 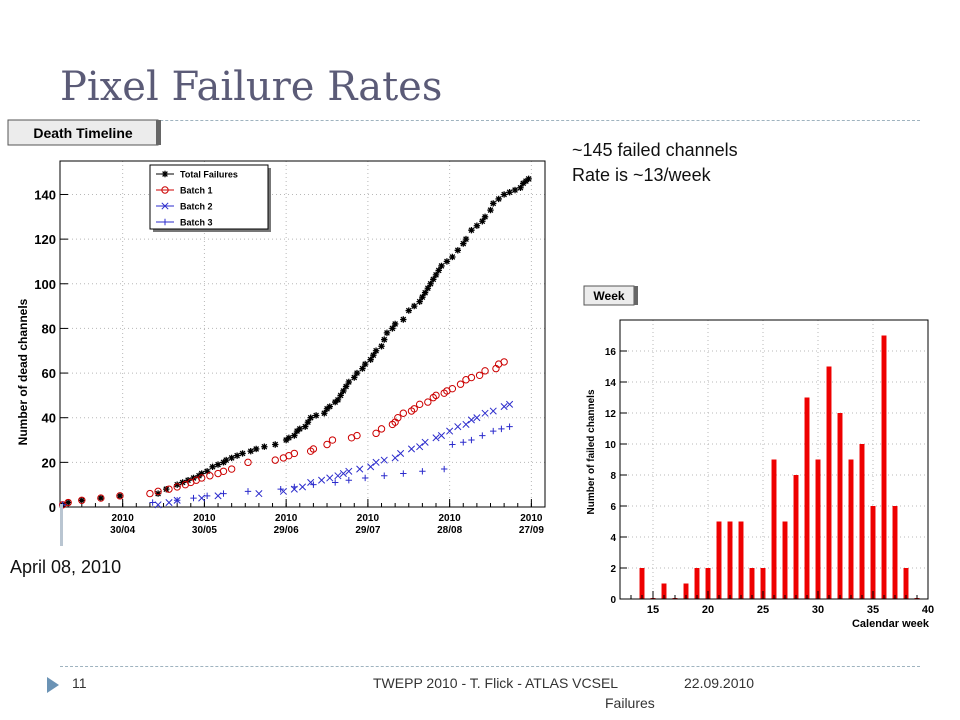 What do you see at coordinates (891, 624) in the screenshot?
I see `x-axis-label: Calendar week` at bounding box center [891, 624].